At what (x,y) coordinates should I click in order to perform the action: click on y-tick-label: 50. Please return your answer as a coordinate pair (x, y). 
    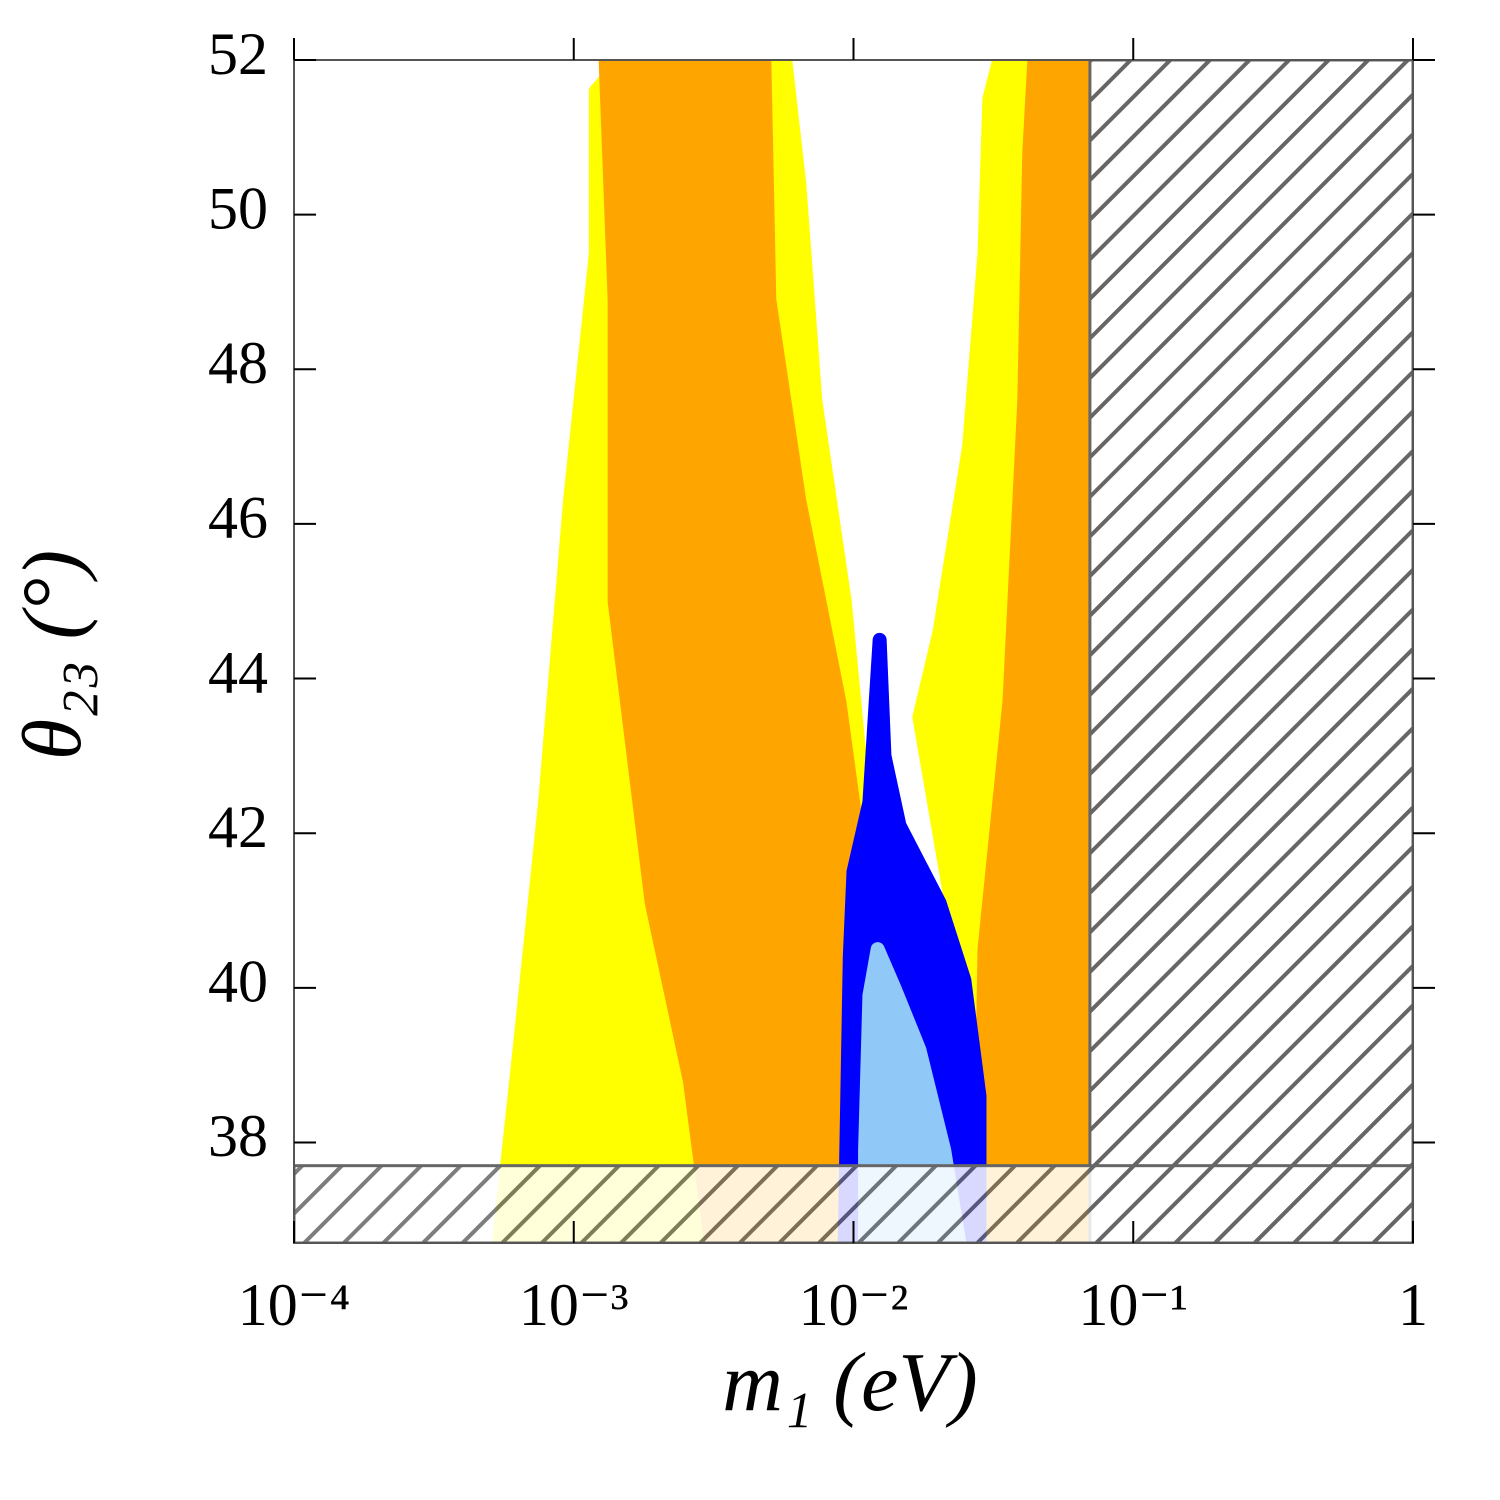
    Looking at the image, I should click on (238, 208).